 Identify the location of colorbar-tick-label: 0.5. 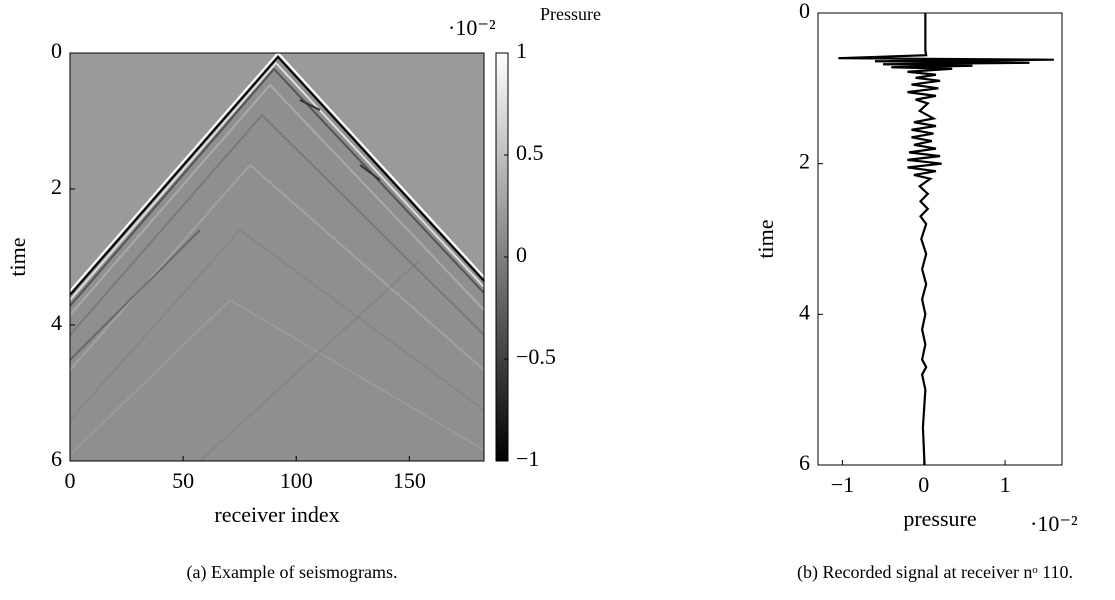
(530, 152).